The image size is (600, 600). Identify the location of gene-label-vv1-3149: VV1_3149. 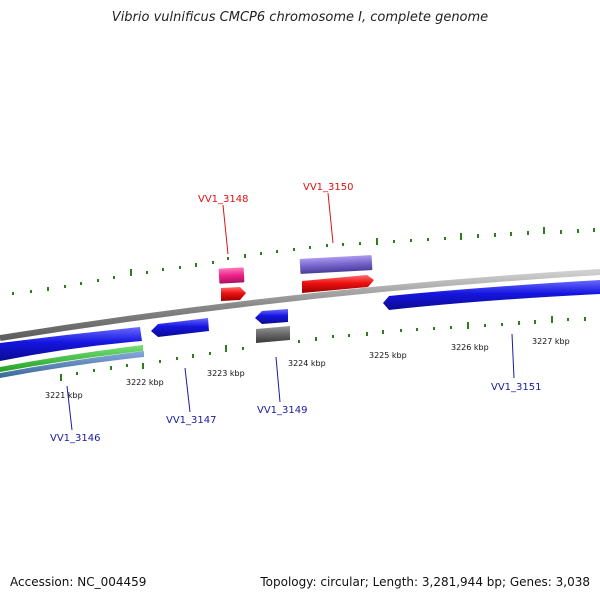
(282, 410).